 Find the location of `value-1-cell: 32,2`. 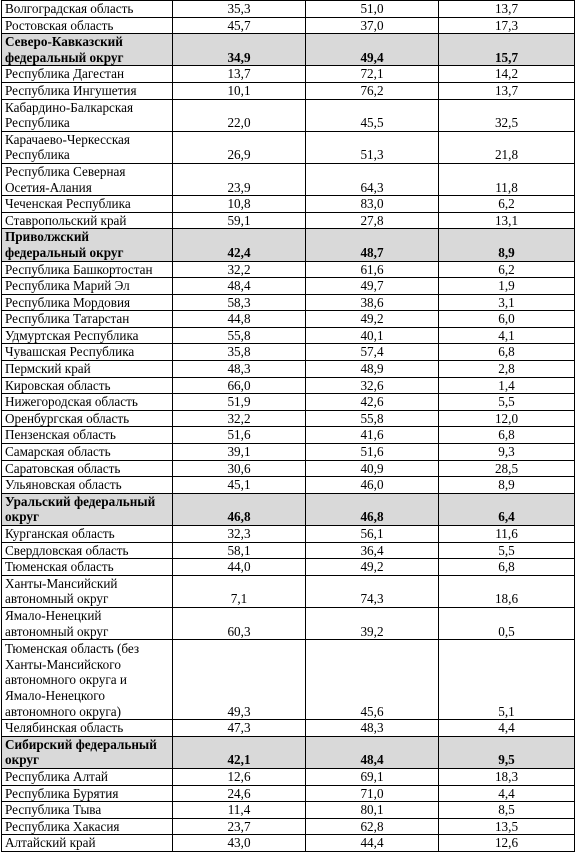

value-1-cell: 32,2 is located at coordinates (239, 269).